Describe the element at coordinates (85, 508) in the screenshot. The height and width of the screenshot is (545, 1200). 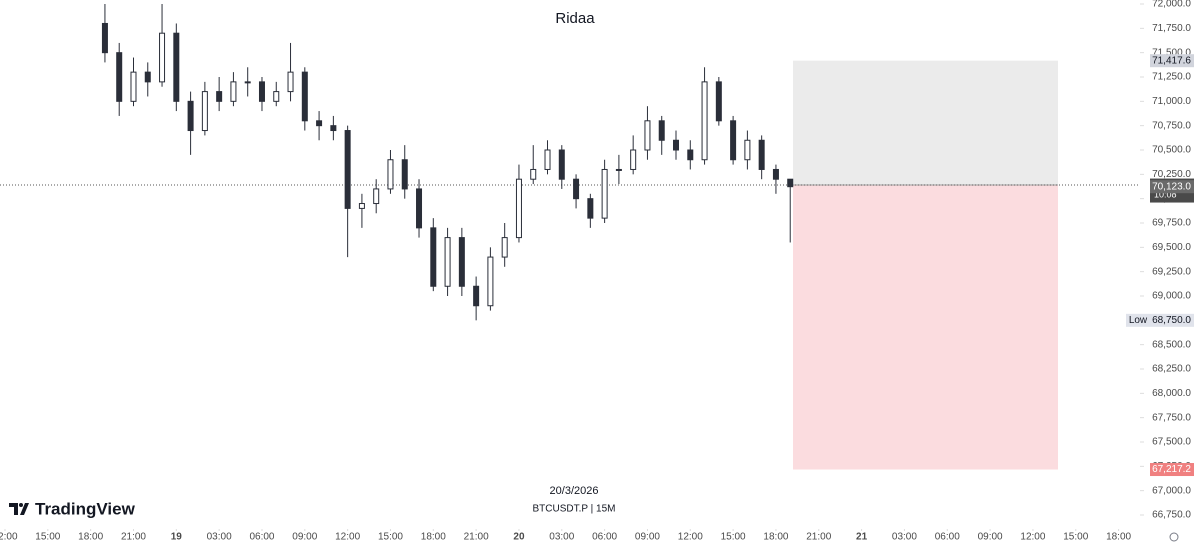
I see `brand-name: TradingView` at that location.